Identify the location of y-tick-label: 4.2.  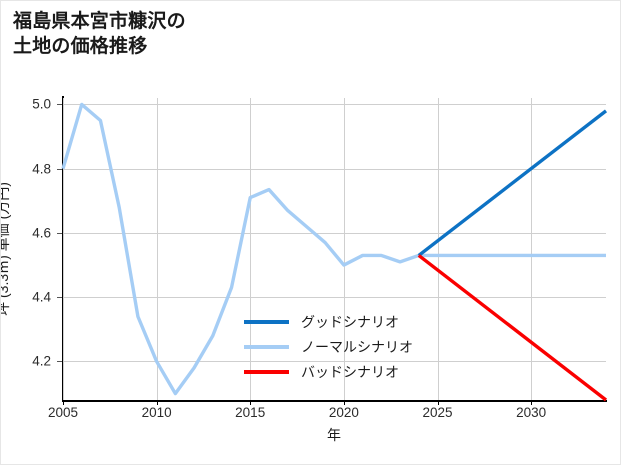
(41, 361).